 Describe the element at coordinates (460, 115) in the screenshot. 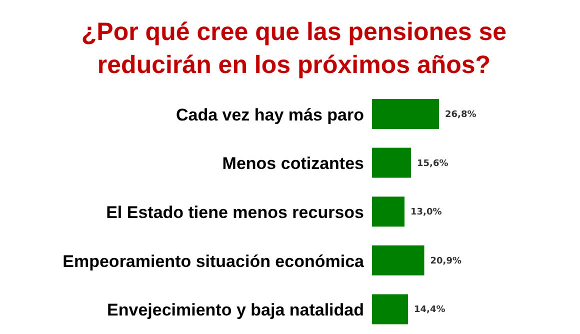

I see `data-label: 26,8%` at that location.